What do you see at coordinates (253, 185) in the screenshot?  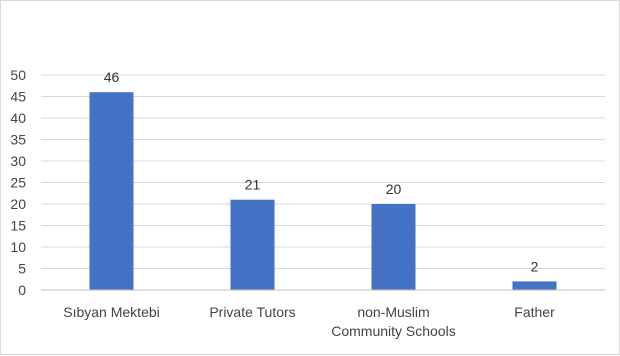 I see `data-label: 21` at bounding box center [253, 185].